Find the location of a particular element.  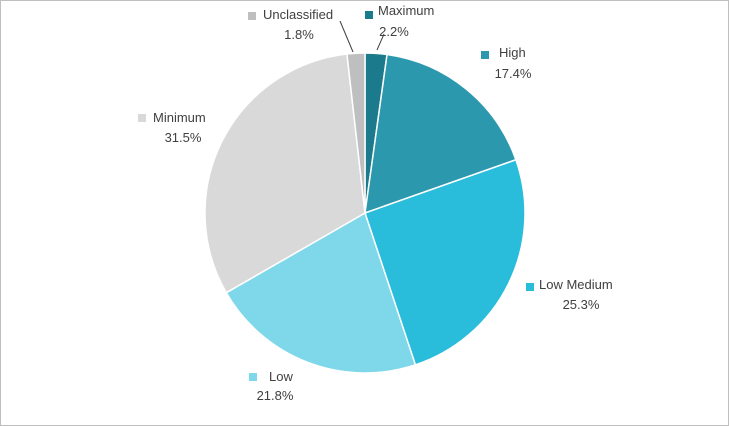

data-label-high: High is located at coordinates (512, 52).